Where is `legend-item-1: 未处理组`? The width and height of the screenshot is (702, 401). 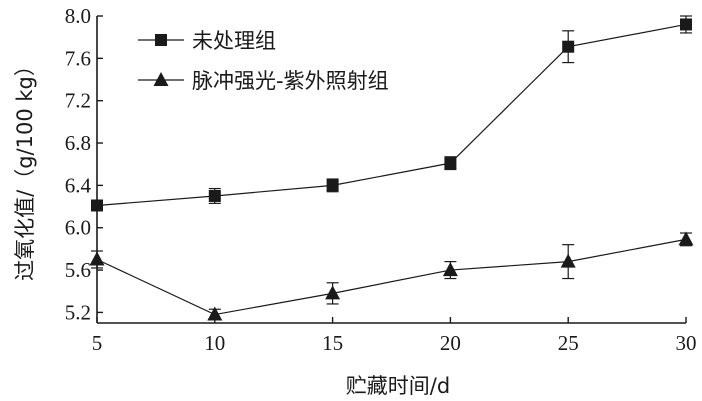 legend-item-1: 未处理组 is located at coordinates (207, 41).